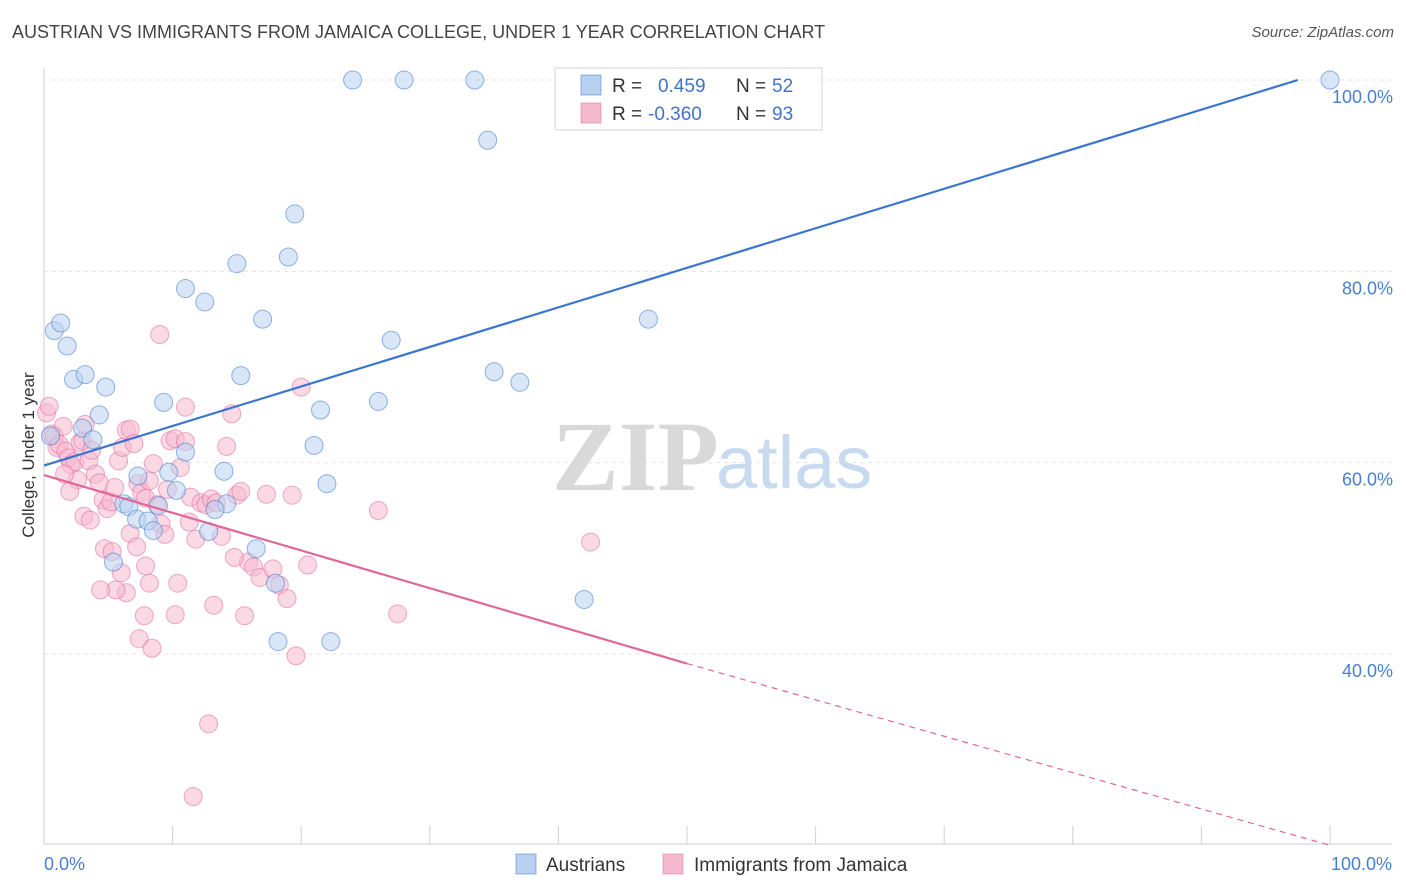  What do you see at coordinates (585, 865) in the screenshot?
I see `legend-austrians-label: Austrians` at bounding box center [585, 865].